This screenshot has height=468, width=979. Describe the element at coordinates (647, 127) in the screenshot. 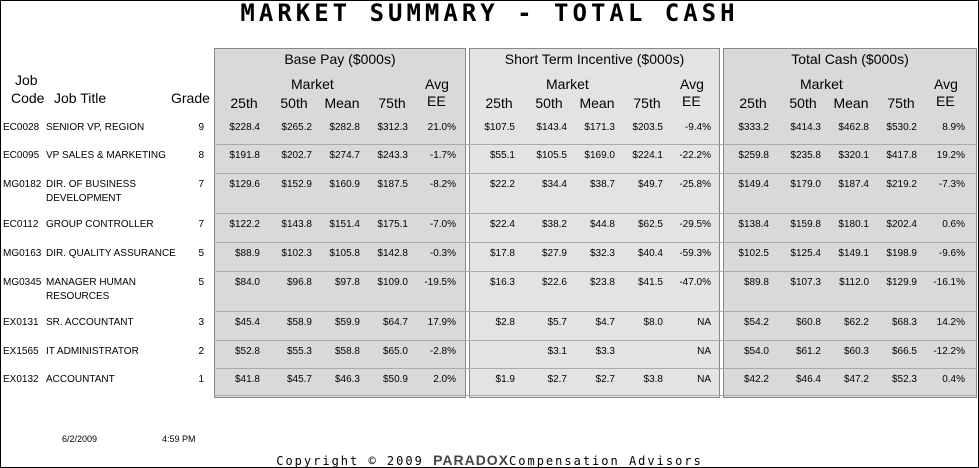

I see `sti-cell: $203.5` at that location.